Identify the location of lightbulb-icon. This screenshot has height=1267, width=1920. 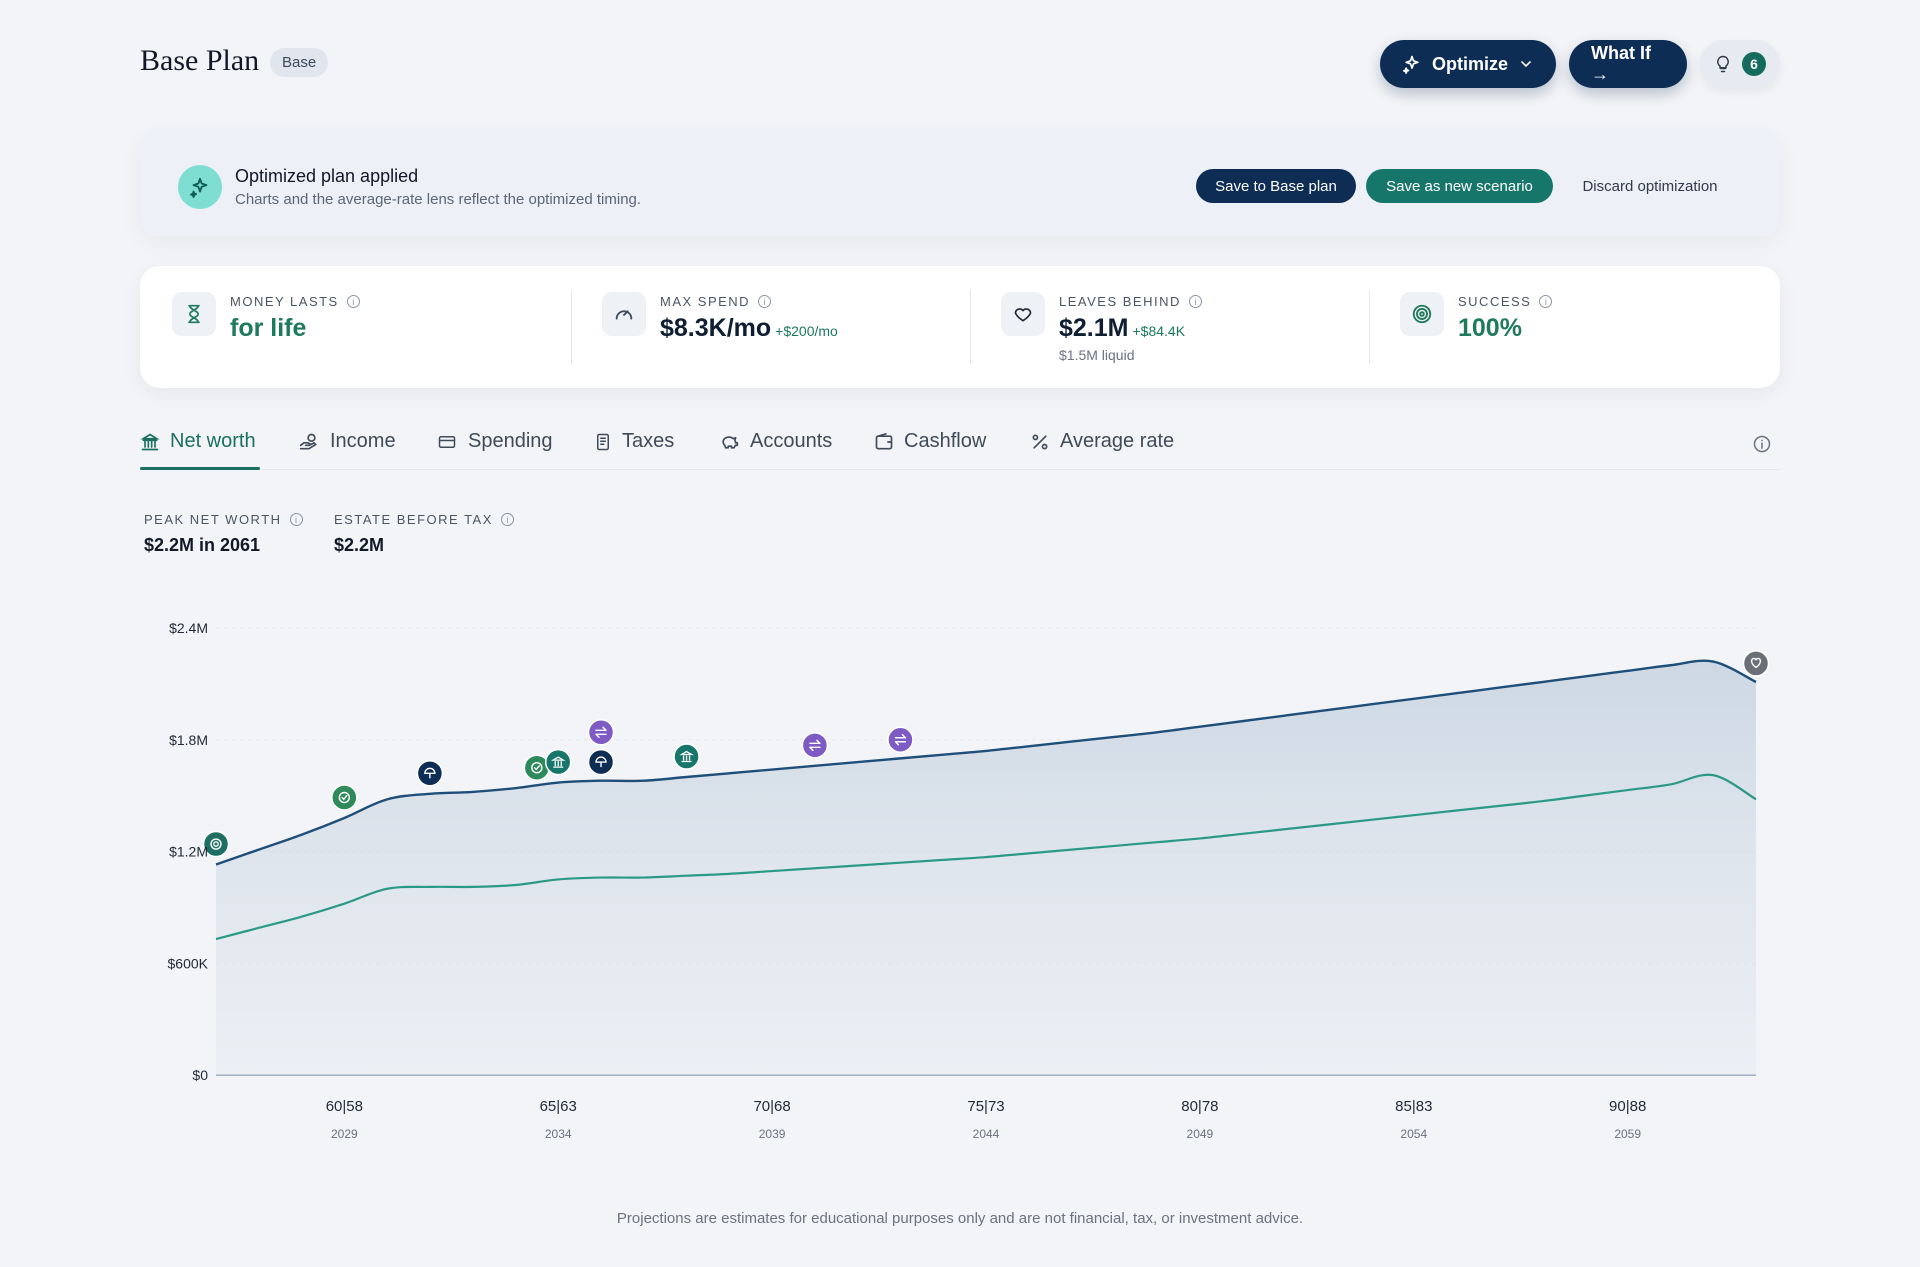
(1723, 64).